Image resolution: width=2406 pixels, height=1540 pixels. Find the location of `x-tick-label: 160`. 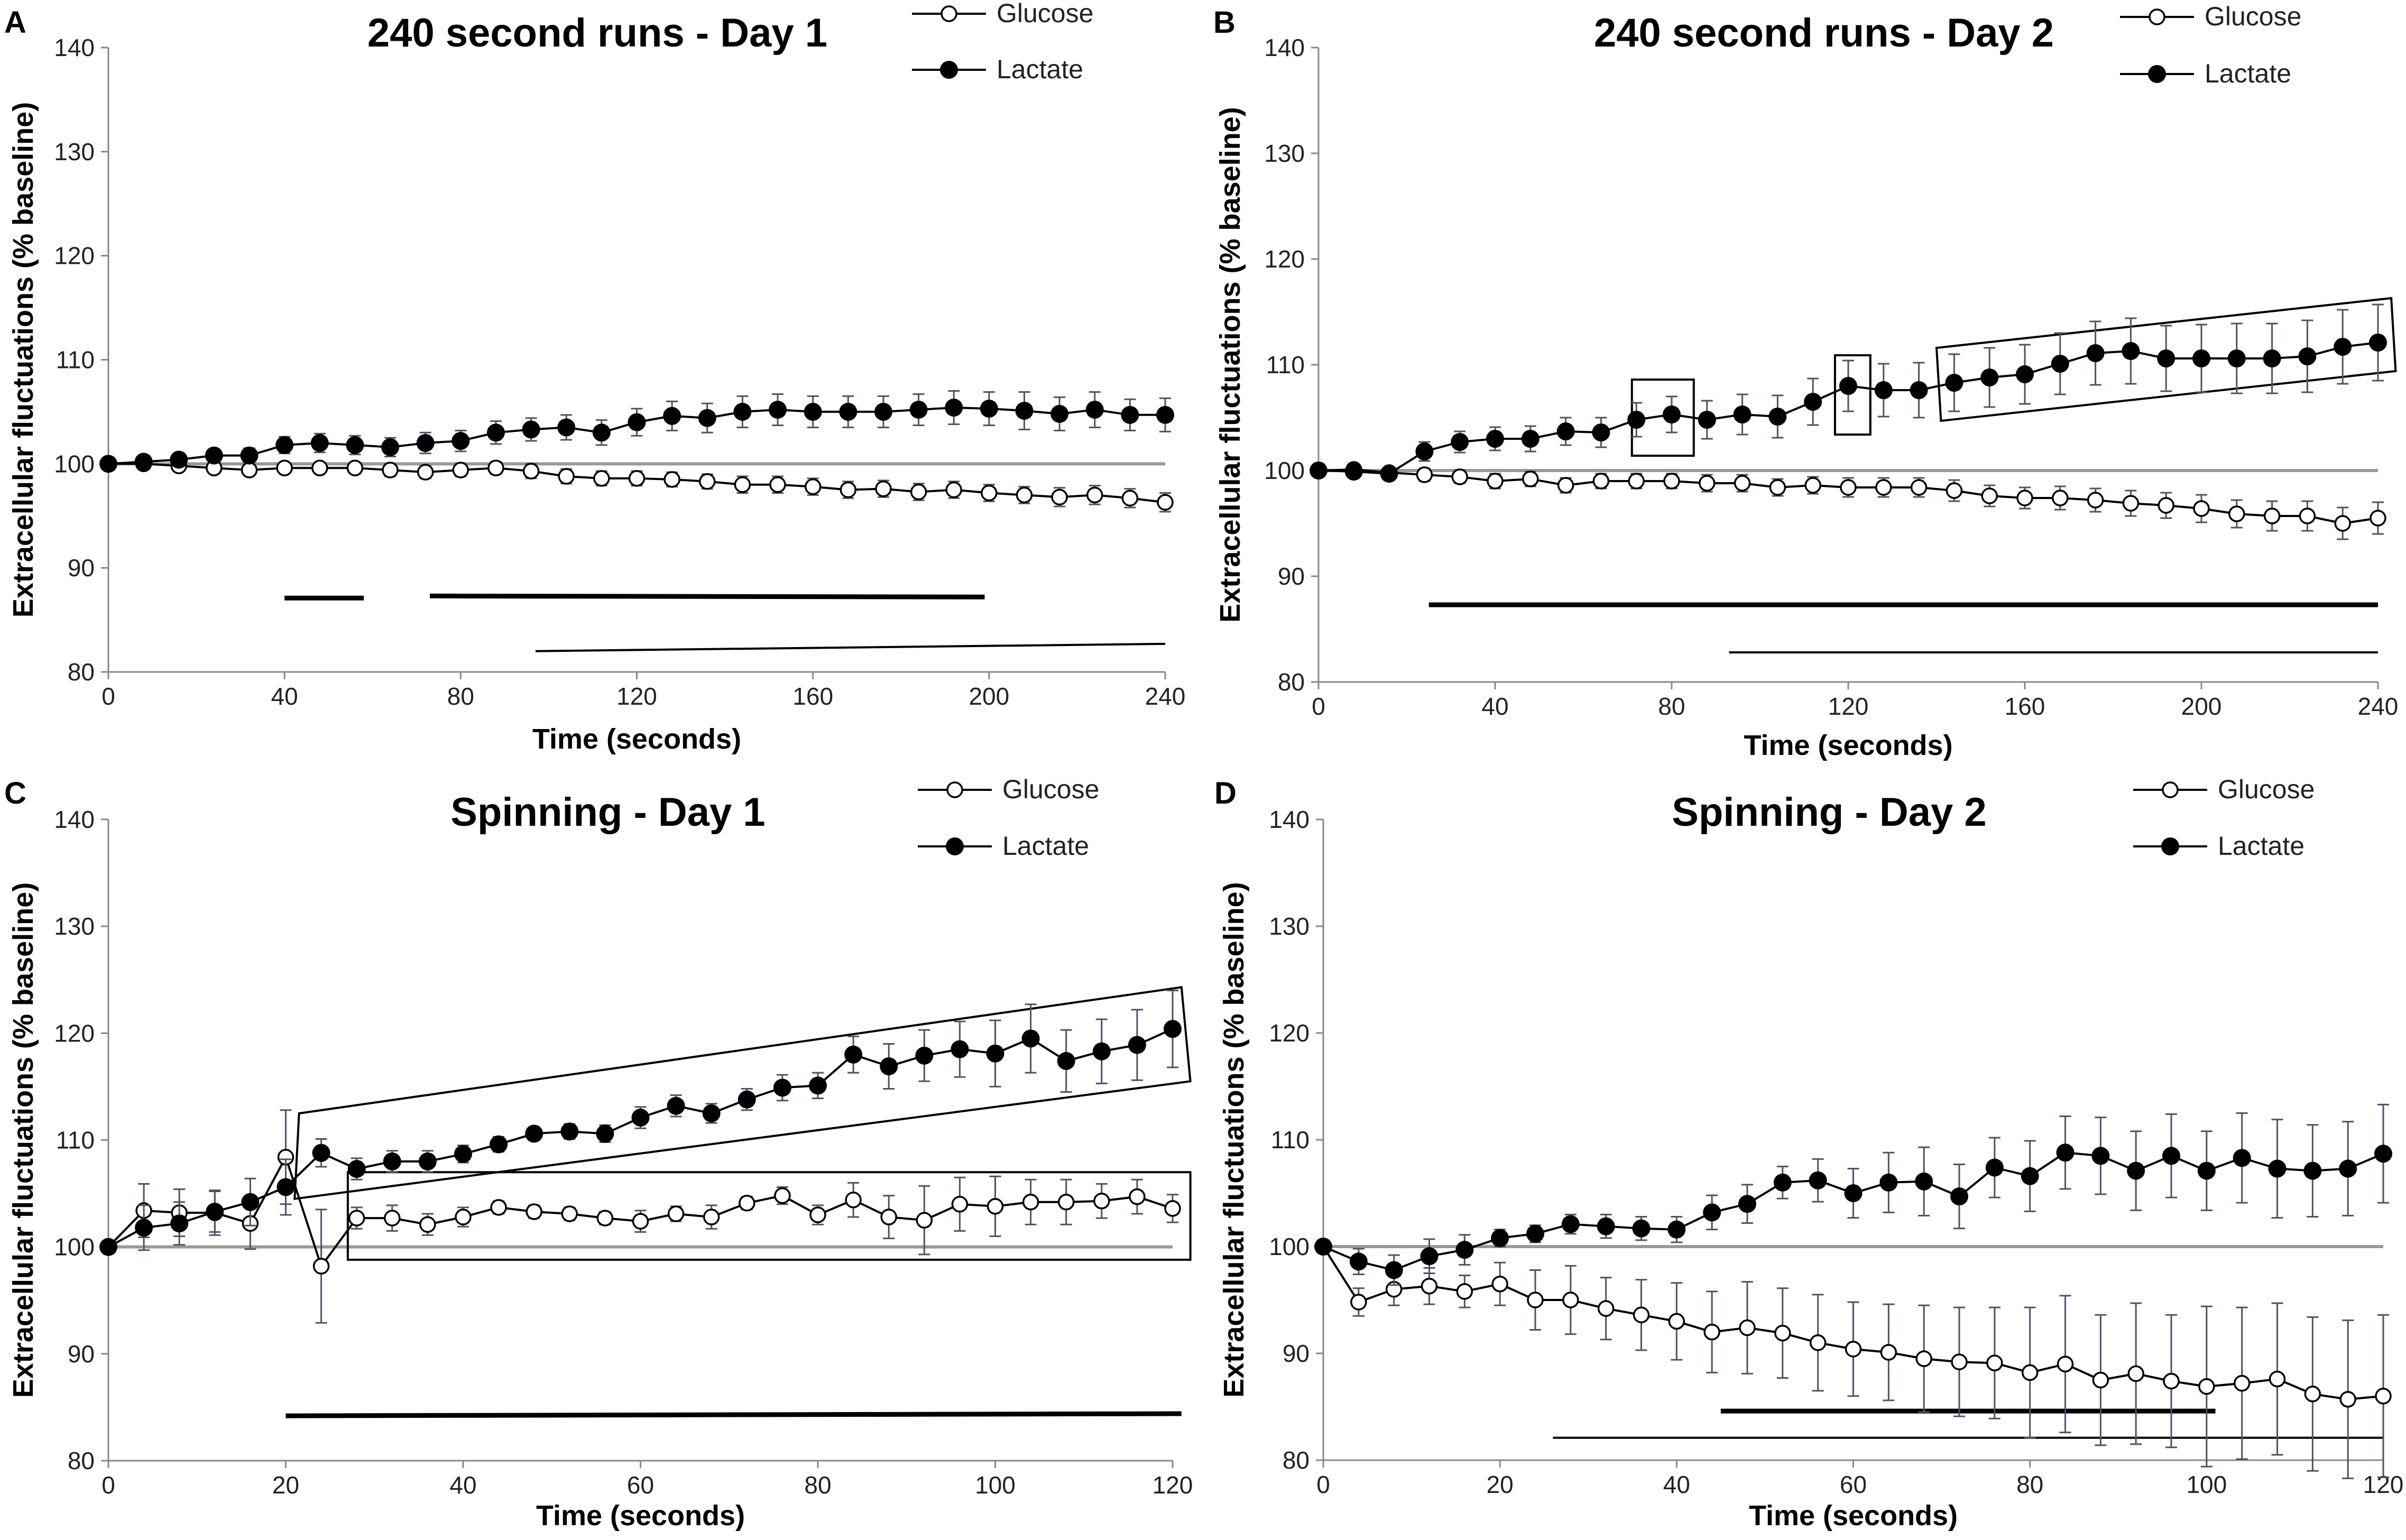

x-tick-label: 160 is located at coordinates (812, 697).